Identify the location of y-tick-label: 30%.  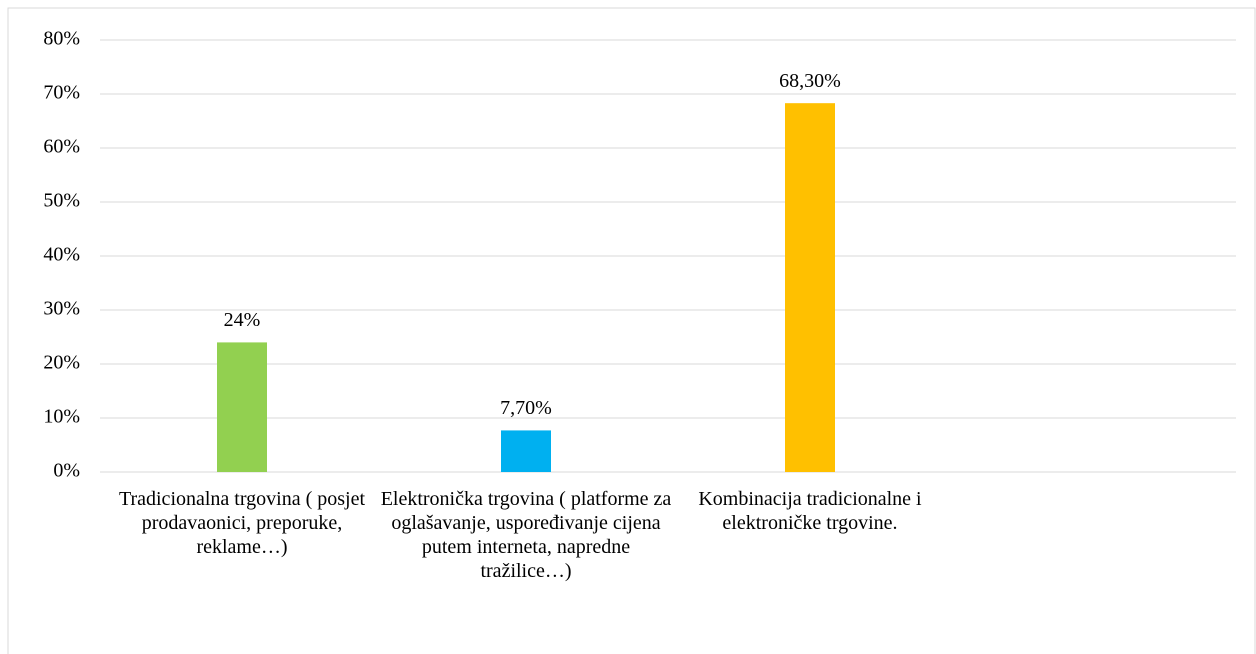
(61, 309).